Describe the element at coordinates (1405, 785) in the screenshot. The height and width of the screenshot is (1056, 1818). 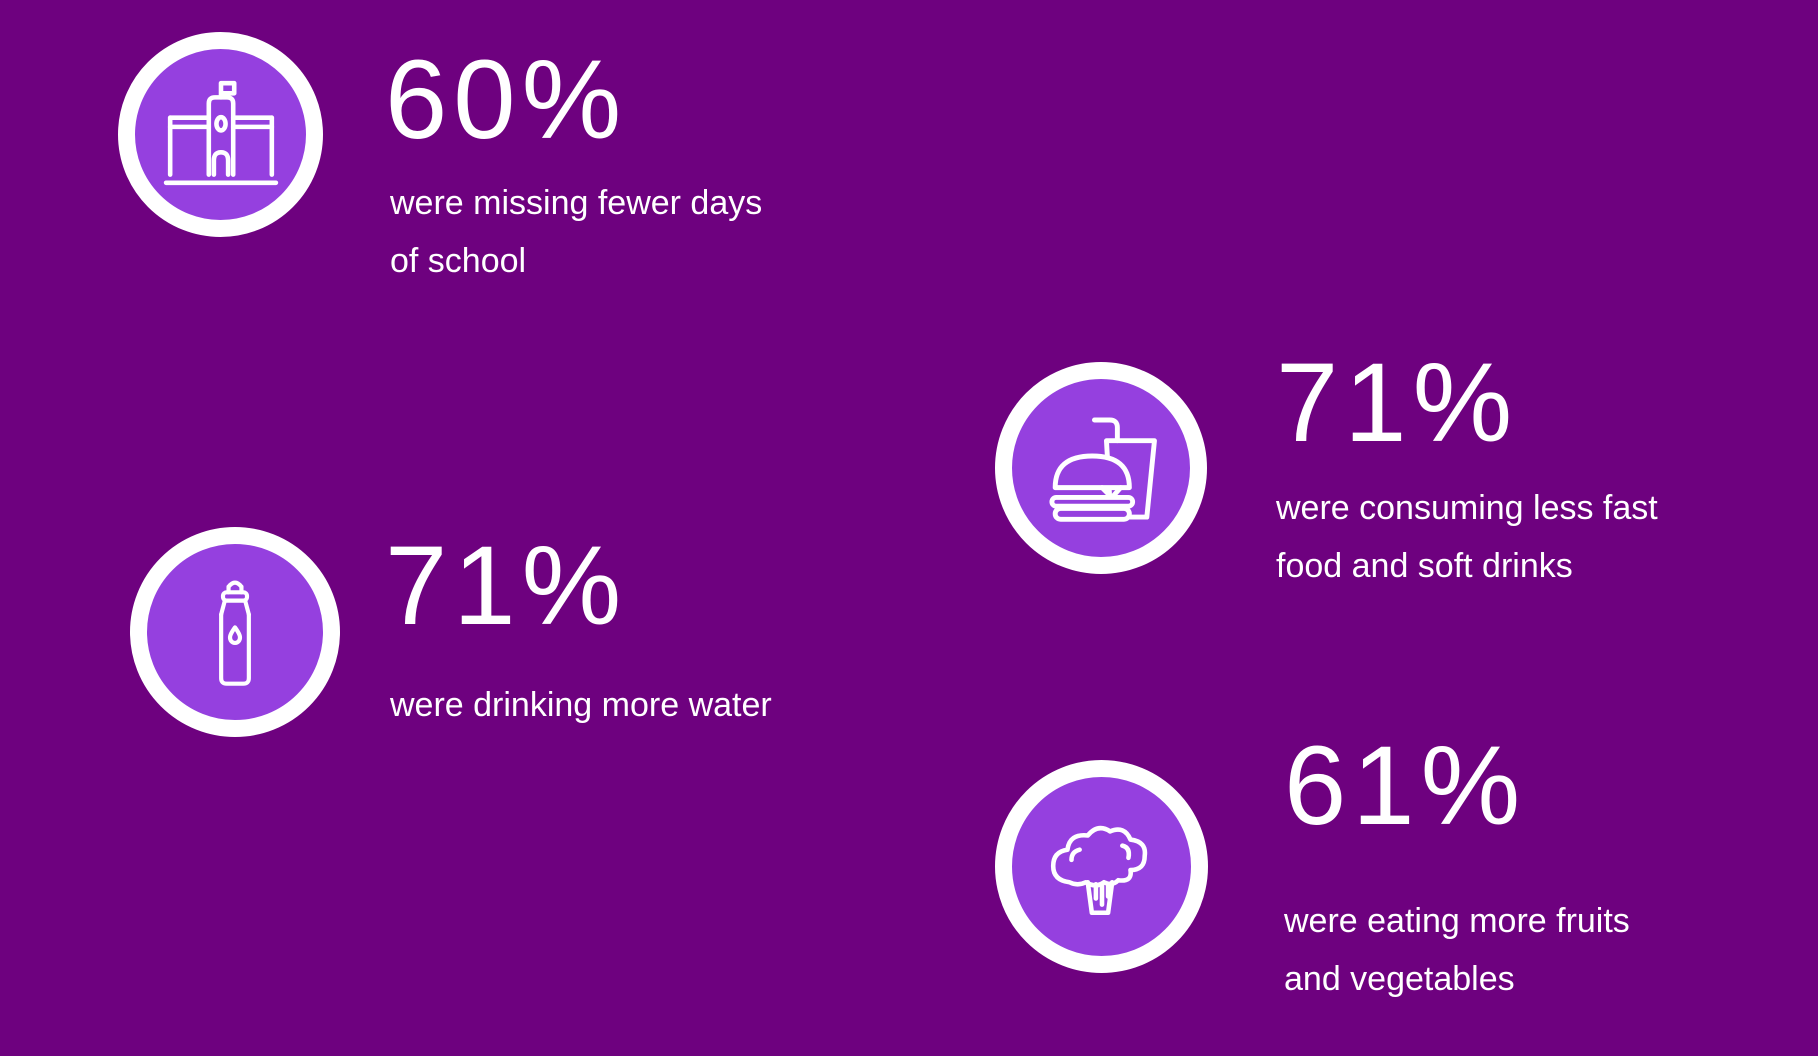
I see `stat-percent: 61%` at that location.